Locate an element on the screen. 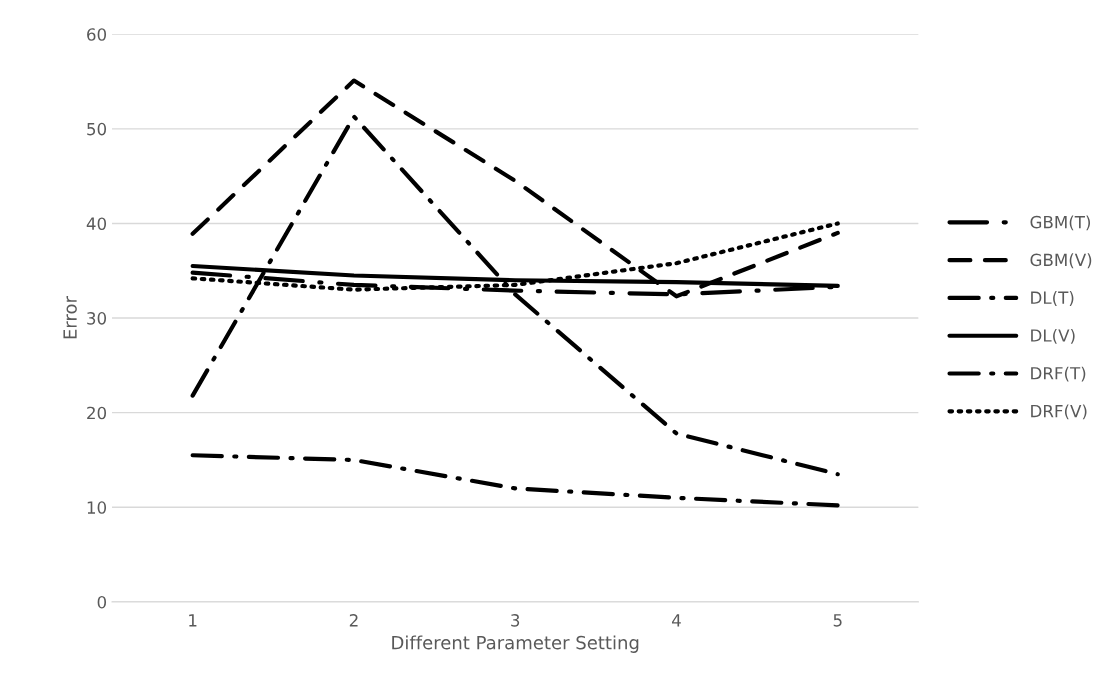 The image size is (1120, 684). y-tick-label: 10 is located at coordinates (97, 507).